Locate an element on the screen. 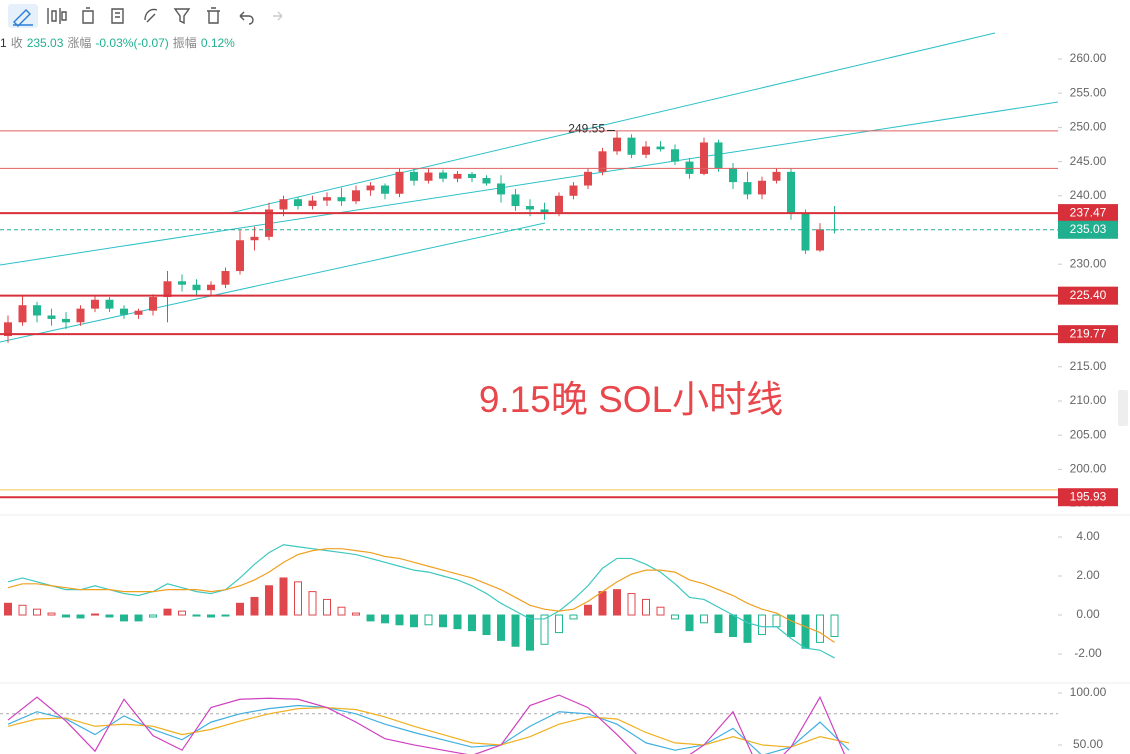 This screenshot has height=754, width=1130. redo-tool is located at coordinates (278, 16).